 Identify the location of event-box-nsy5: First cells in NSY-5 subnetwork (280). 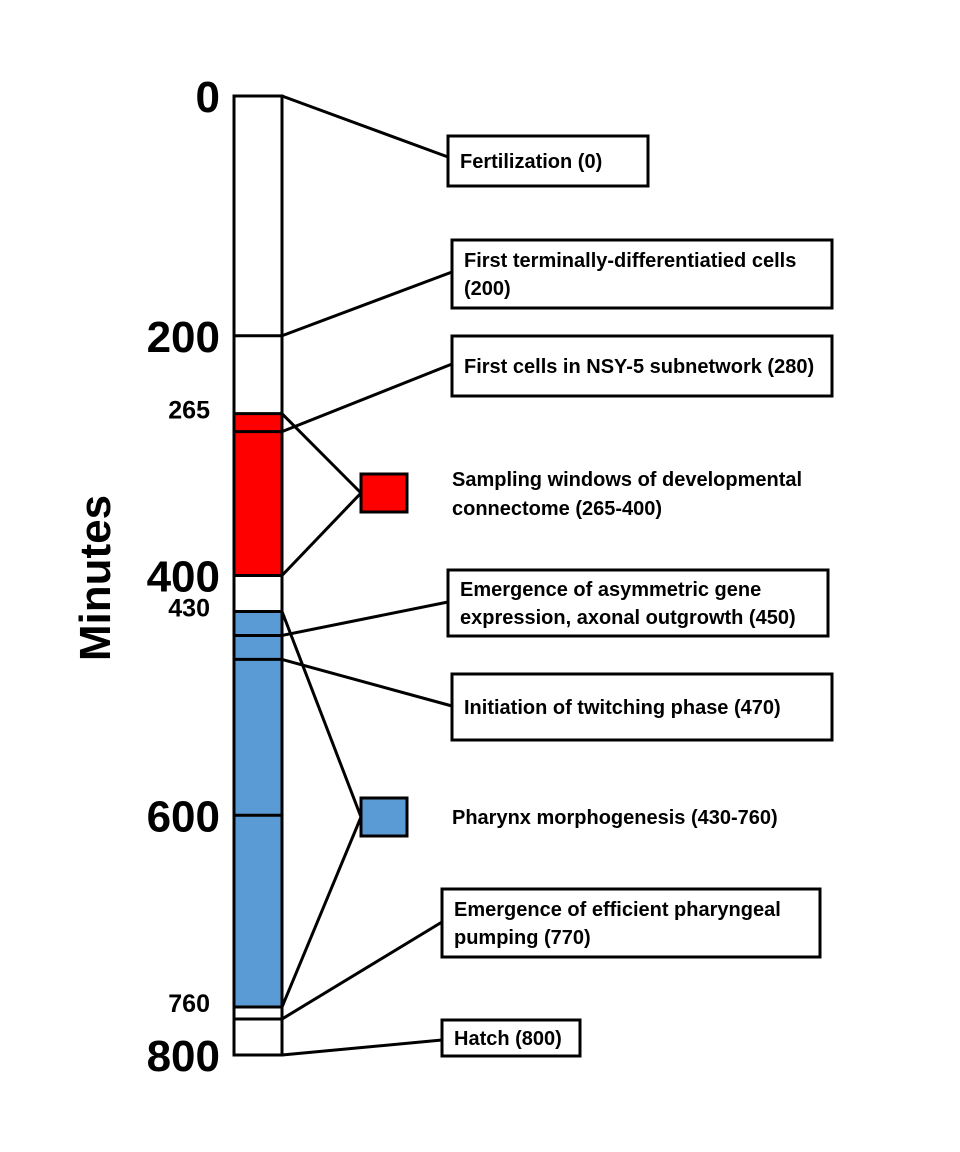
(642, 366).